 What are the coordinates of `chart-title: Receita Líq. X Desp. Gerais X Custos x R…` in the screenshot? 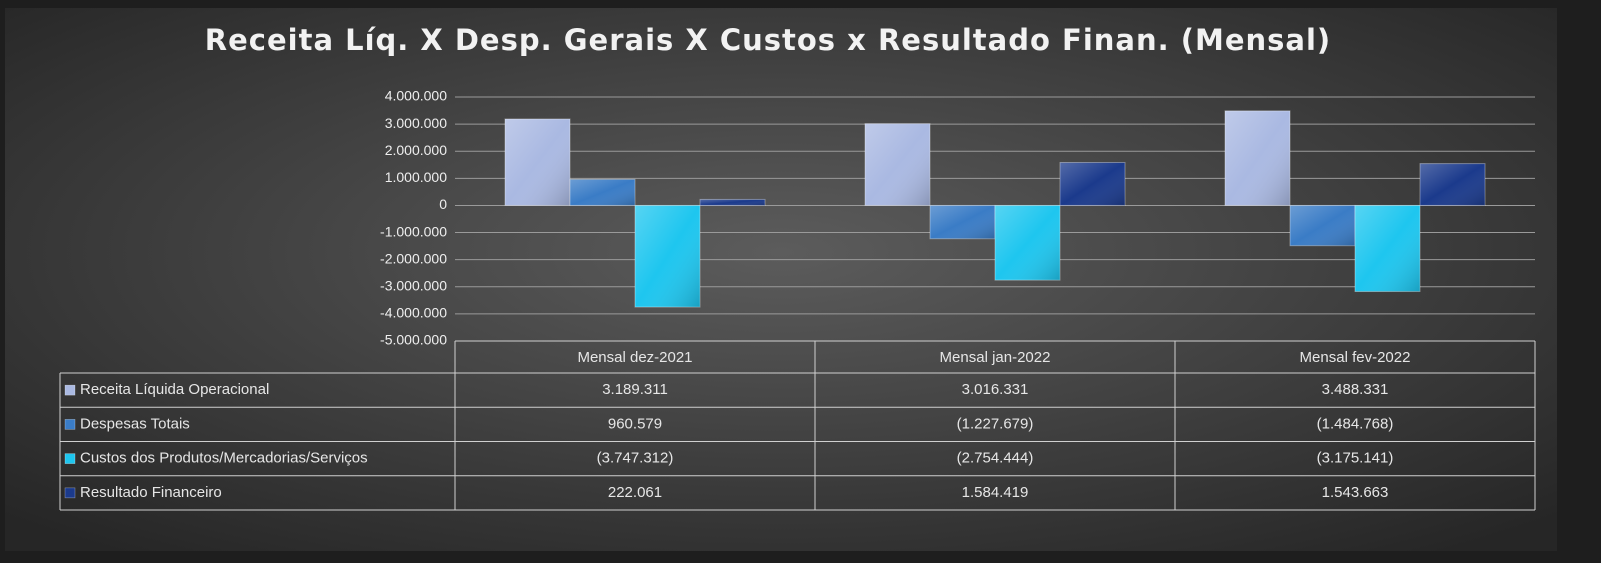 It's located at (768, 40).